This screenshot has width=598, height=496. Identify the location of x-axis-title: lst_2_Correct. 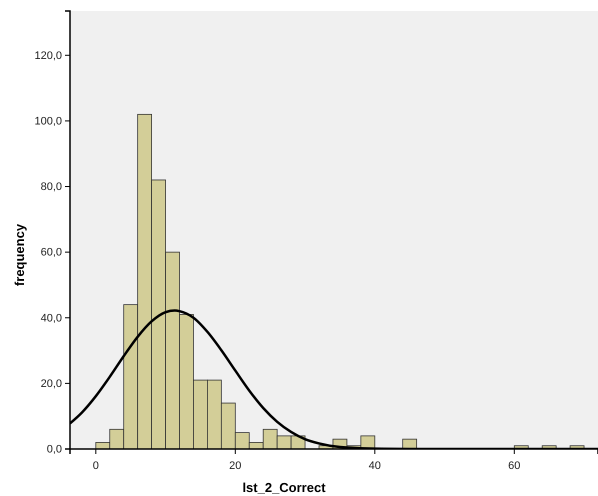
(284, 487).